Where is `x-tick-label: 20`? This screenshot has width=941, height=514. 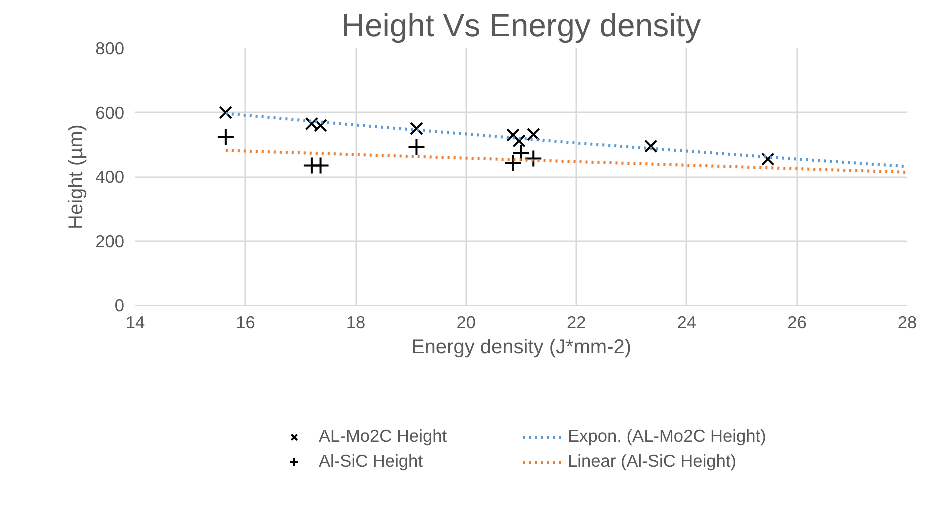 x-tick-label: 20 is located at coordinates (466, 322).